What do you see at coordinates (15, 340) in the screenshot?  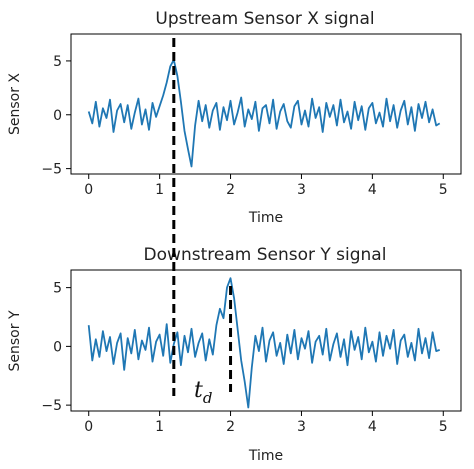 I see `y-axis-label: Sensor Y` at bounding box center [15, 340].